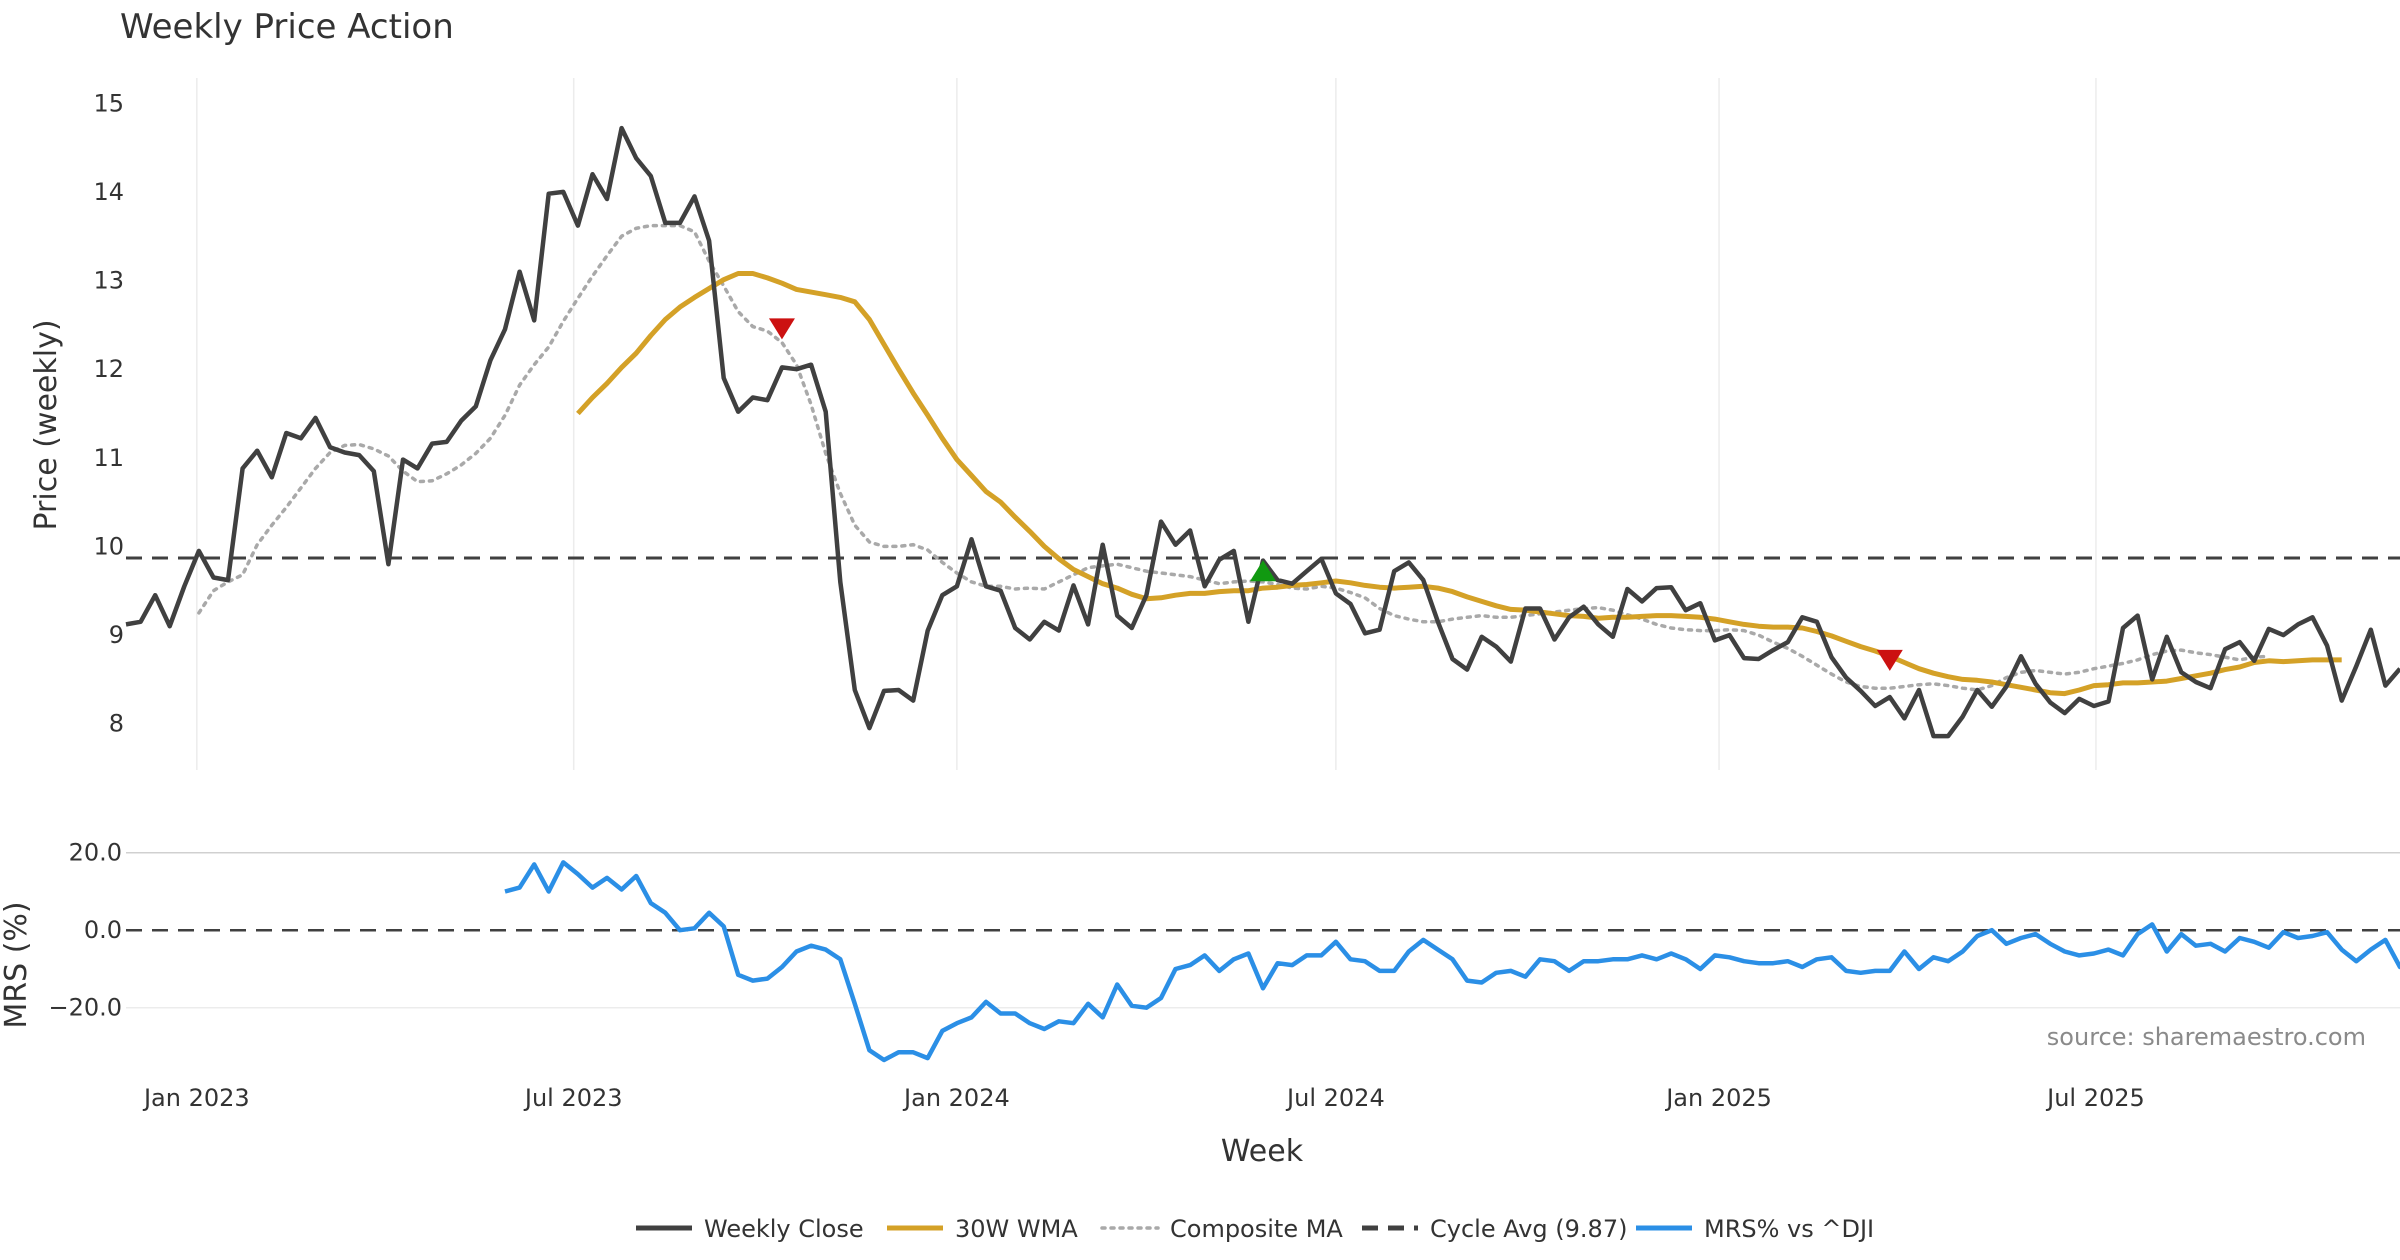 This screenshot has width=2400, height=1260. What do you see at coordinates (1335, 494) in the screenshot?
I see `signal-markers` at bounding box center [1335, 494].